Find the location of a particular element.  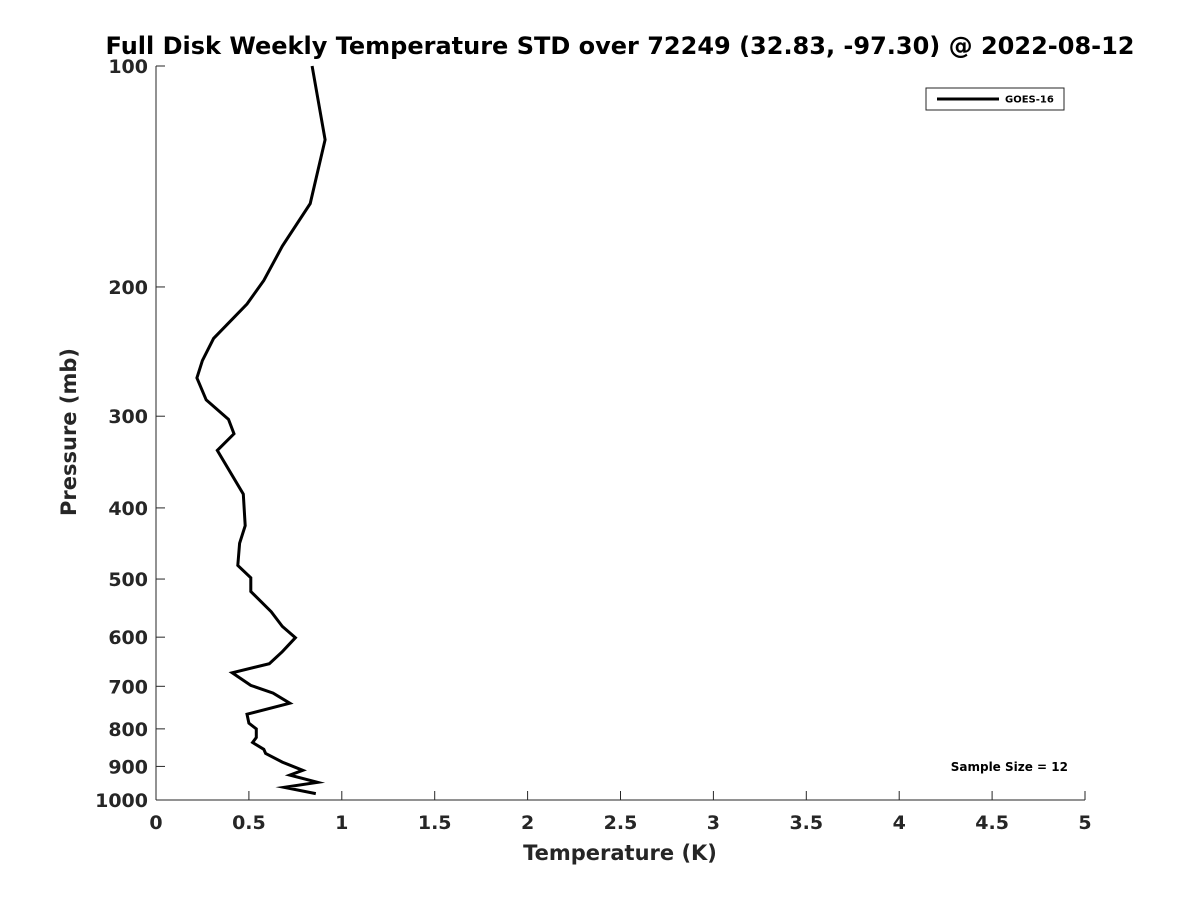

y-tick-label: 300 is located at coordinates (128, 417).